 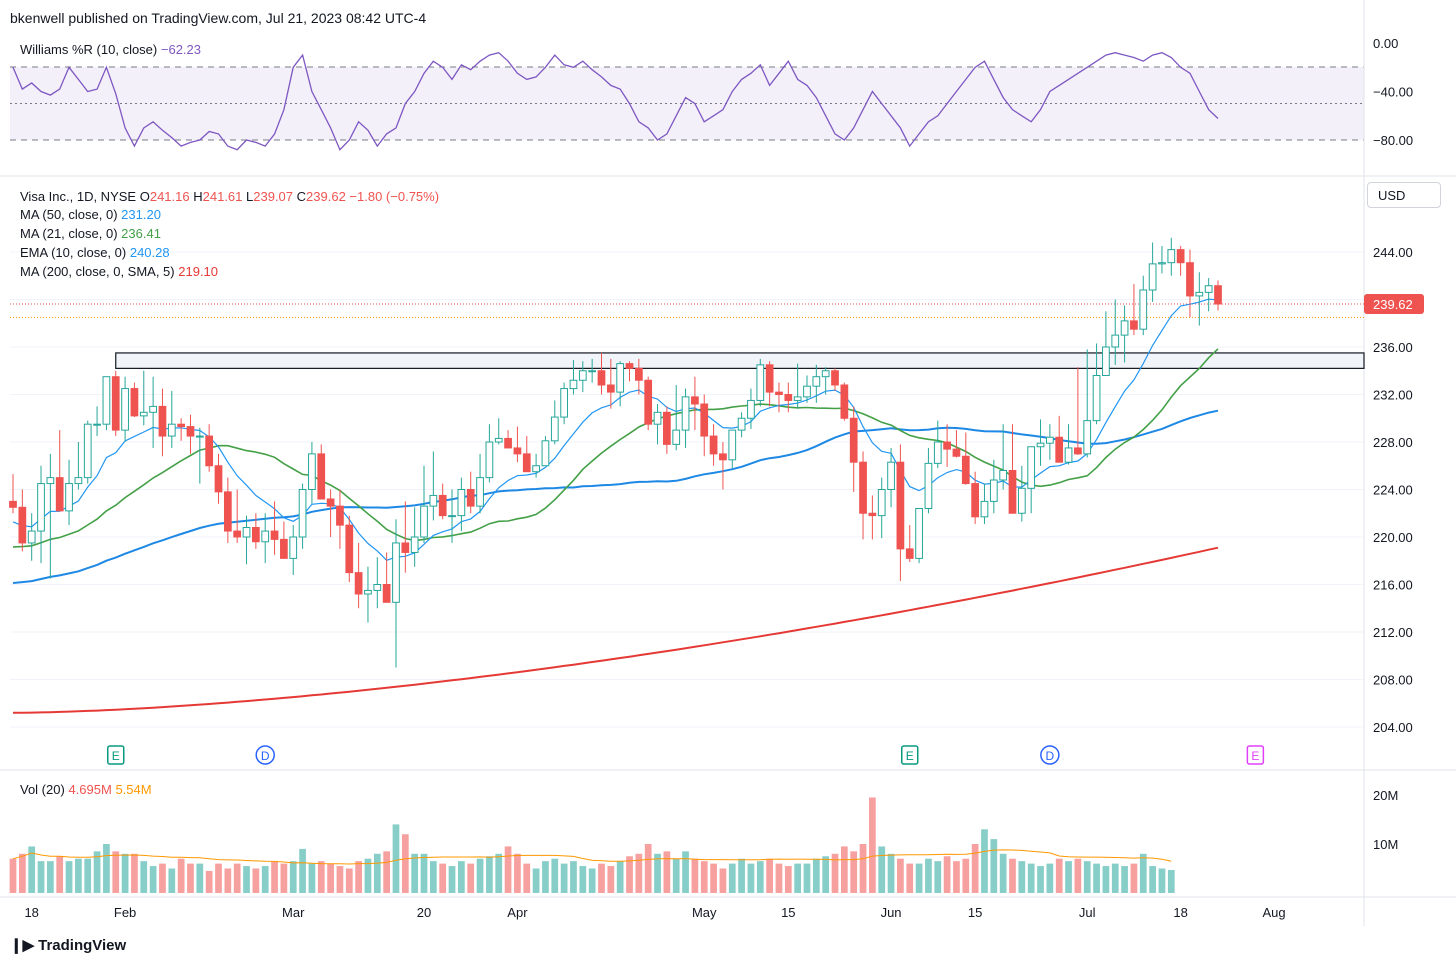 I want to click on volume-ma-path, so click(x=592, y=857).